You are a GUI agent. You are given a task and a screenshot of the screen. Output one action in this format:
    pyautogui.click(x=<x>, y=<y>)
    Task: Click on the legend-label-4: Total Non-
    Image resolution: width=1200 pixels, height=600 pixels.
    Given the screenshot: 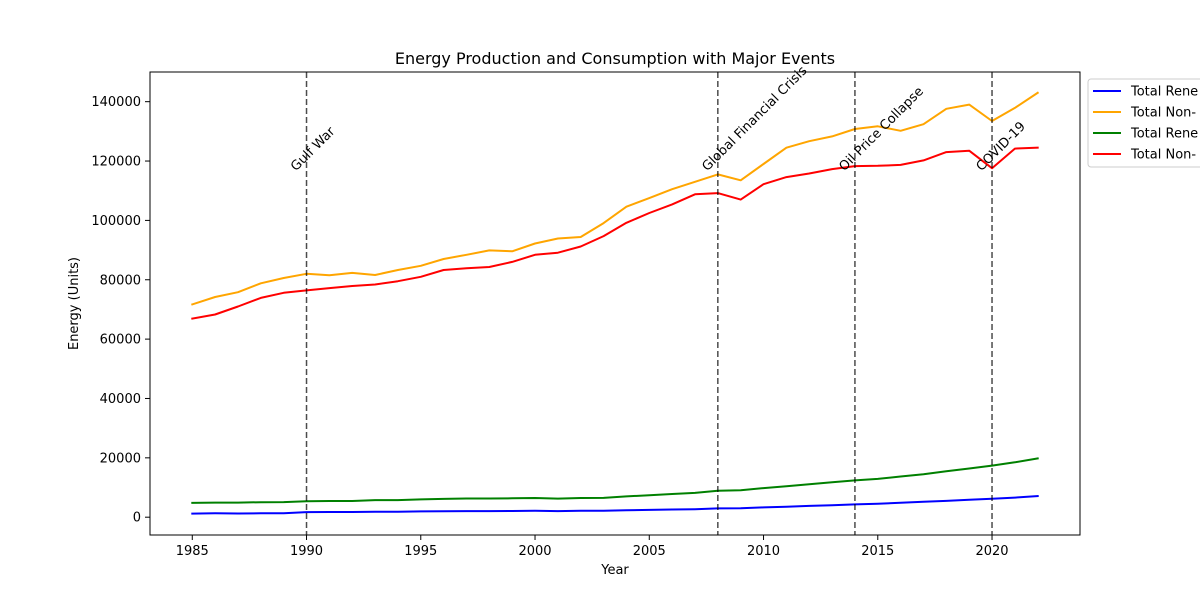 What is the action you would take?
    pyautogui.click(x=1163, y=155)
    